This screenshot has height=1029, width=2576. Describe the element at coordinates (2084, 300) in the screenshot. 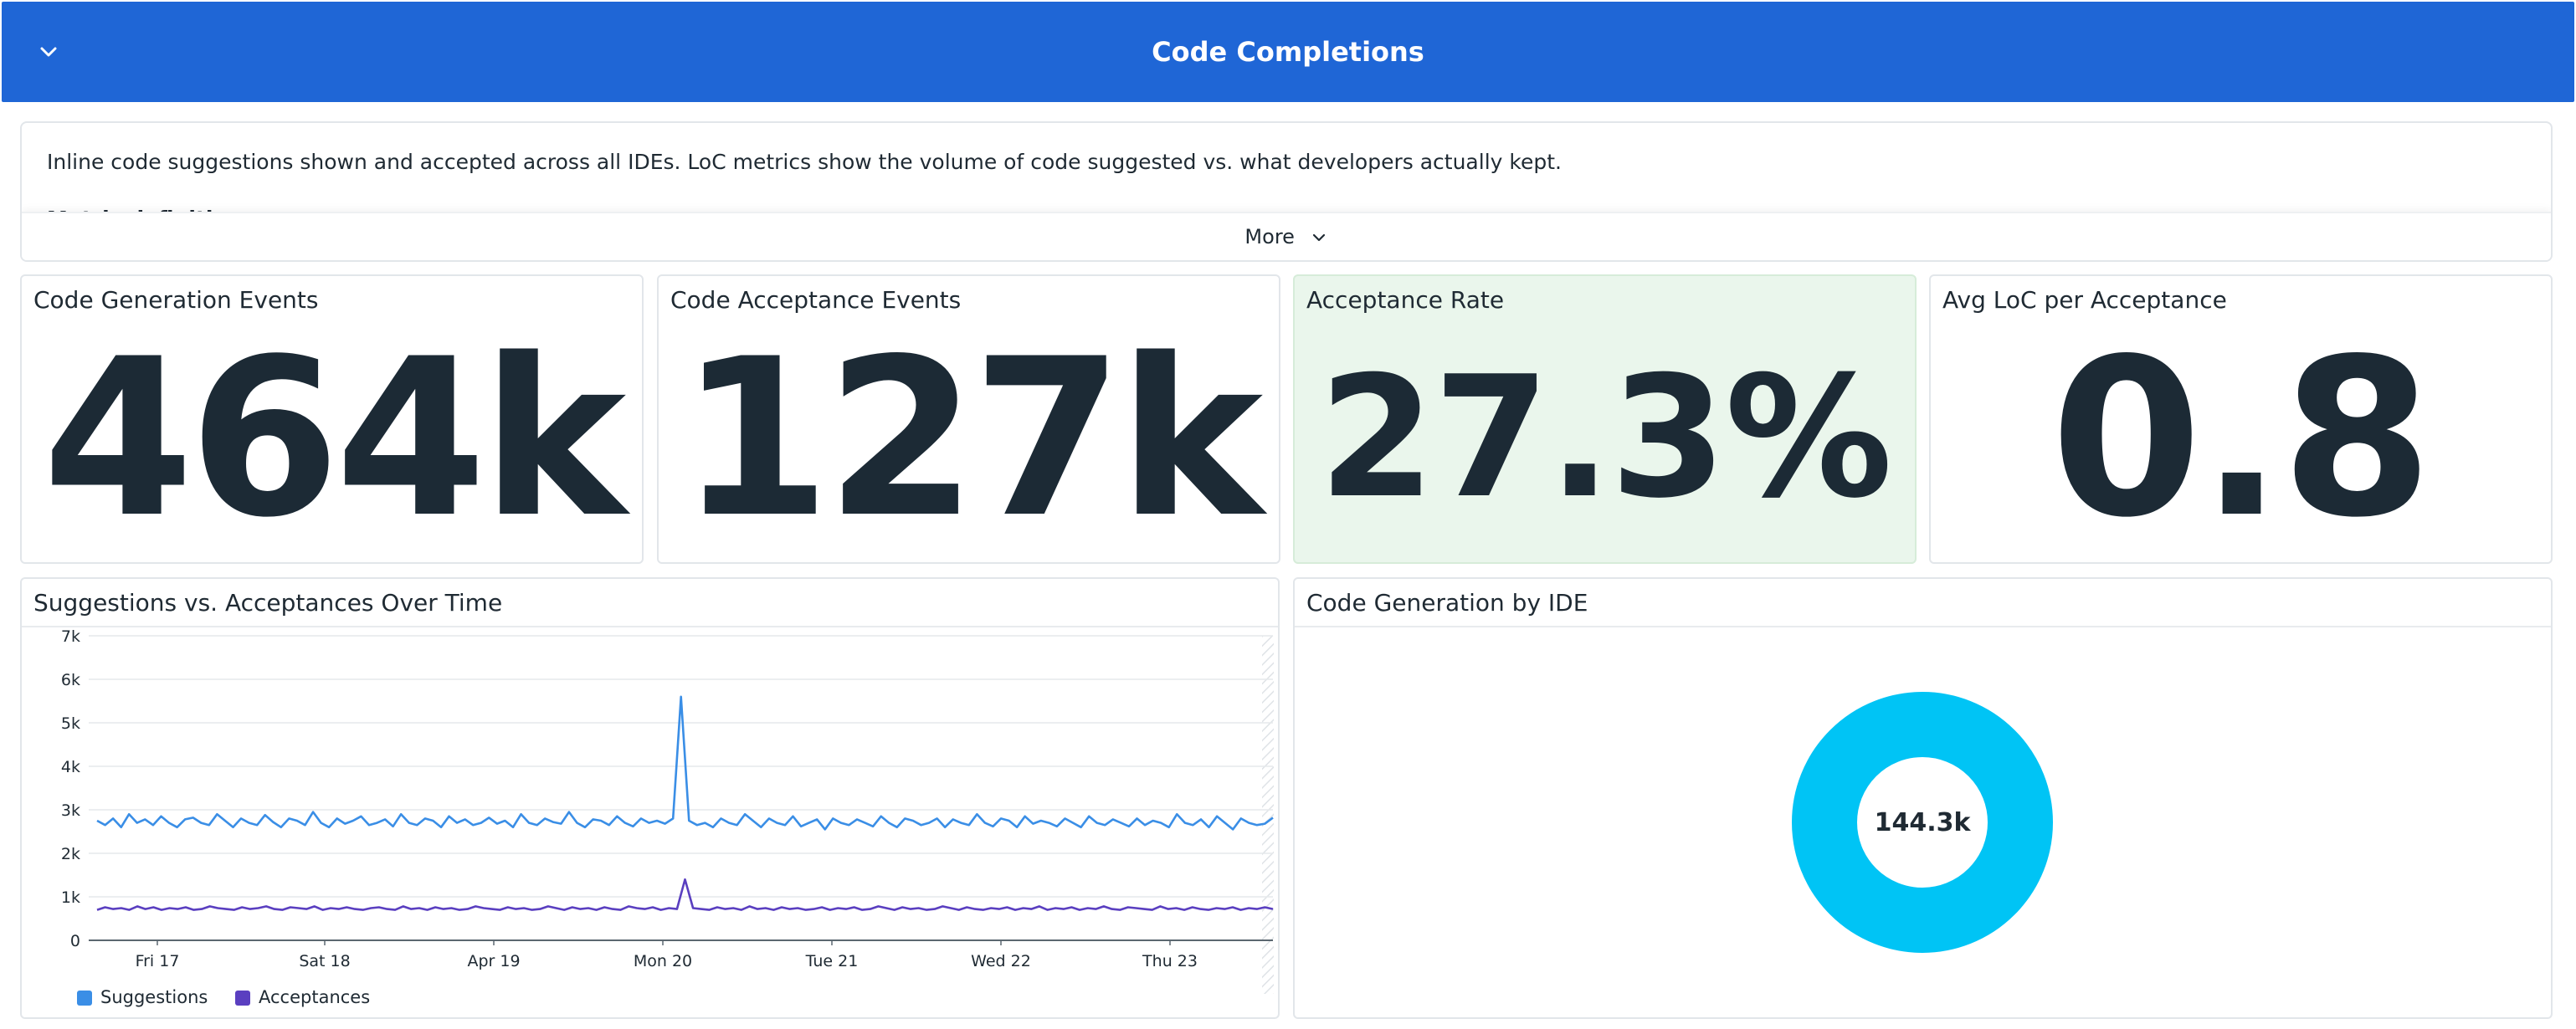

I see `kpi-title: Avg LoC per Acceptance` at that location.